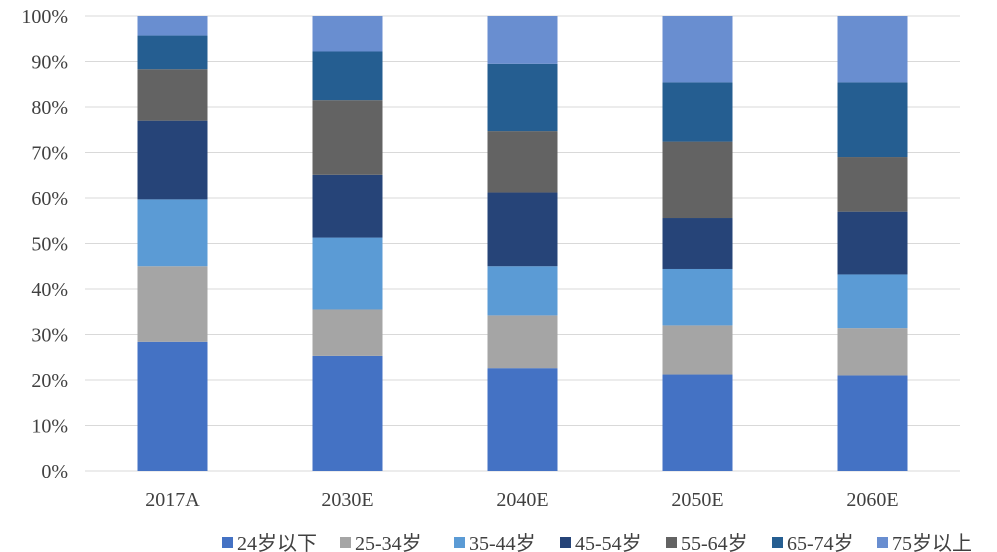 The image size is (997, 552). I want to click on y-tick-label: 40%, so click(49, 290).